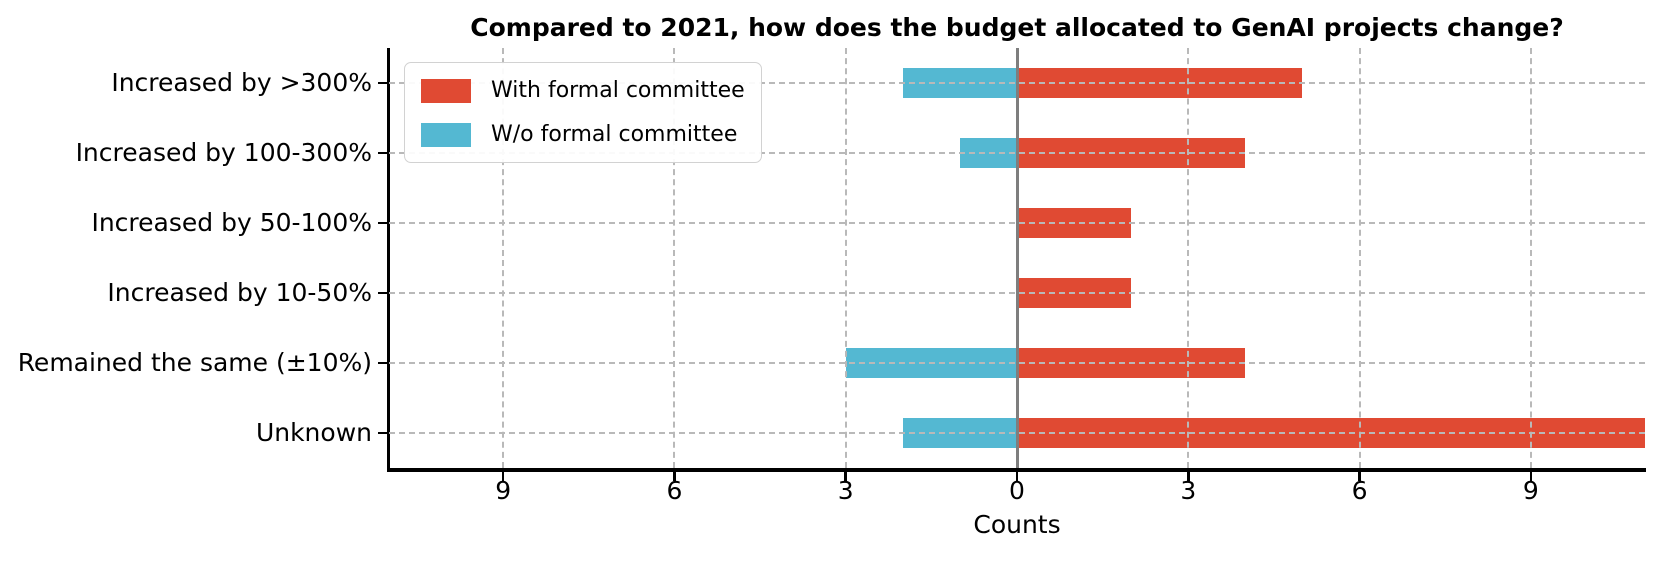 The image size is (1662, 561). I want to click on legend-swatch-with-committee, so click(446, 90).